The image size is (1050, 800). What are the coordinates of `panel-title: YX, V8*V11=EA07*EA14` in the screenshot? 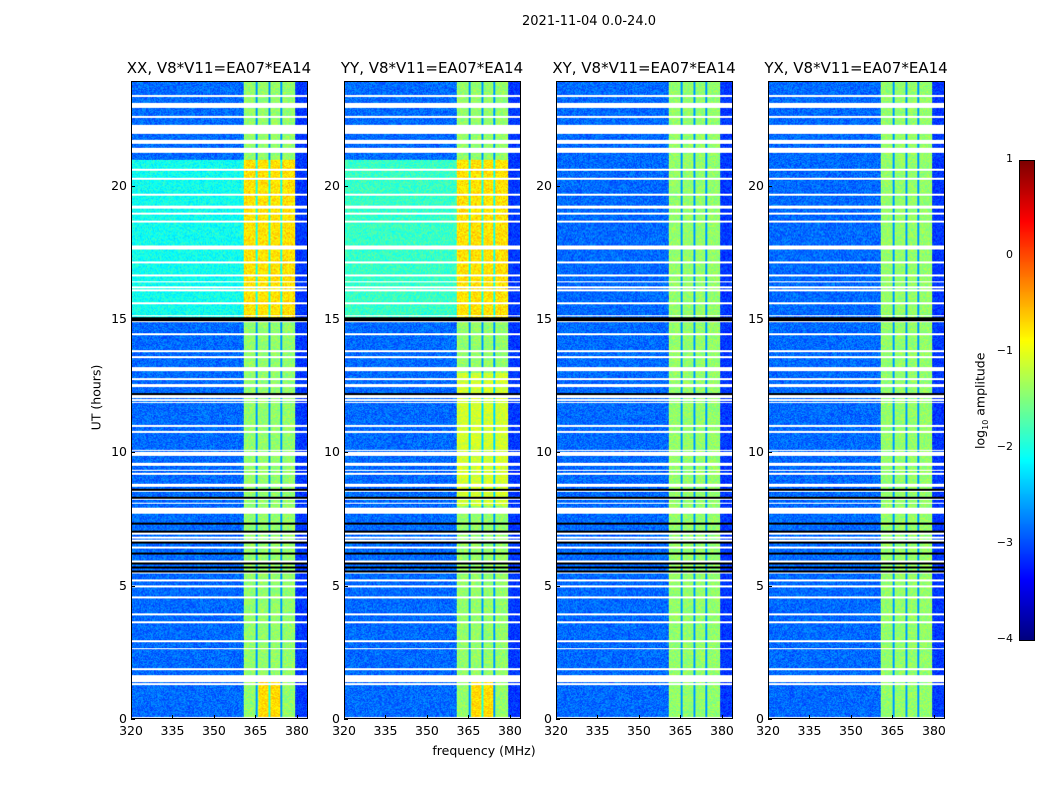 It's located at (856, 68).